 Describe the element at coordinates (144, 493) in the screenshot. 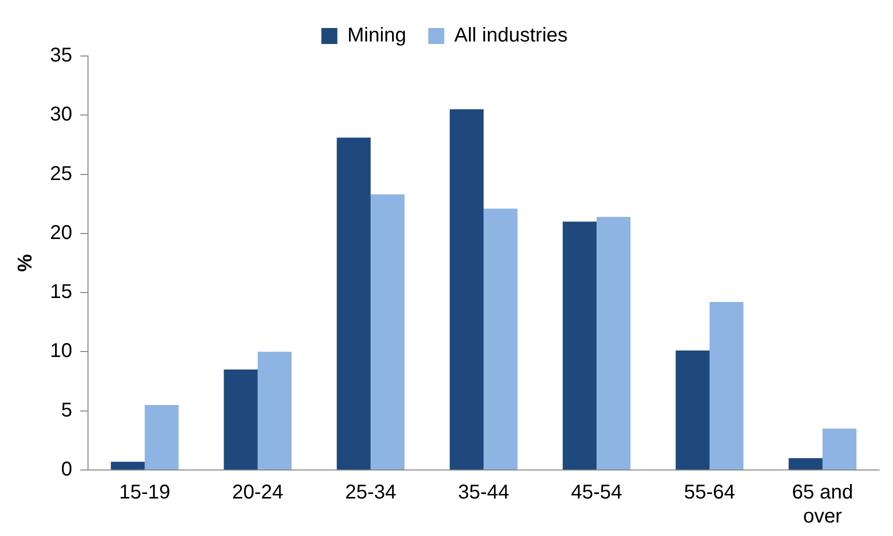

I see `x-tick-label: 15-19` at that location.